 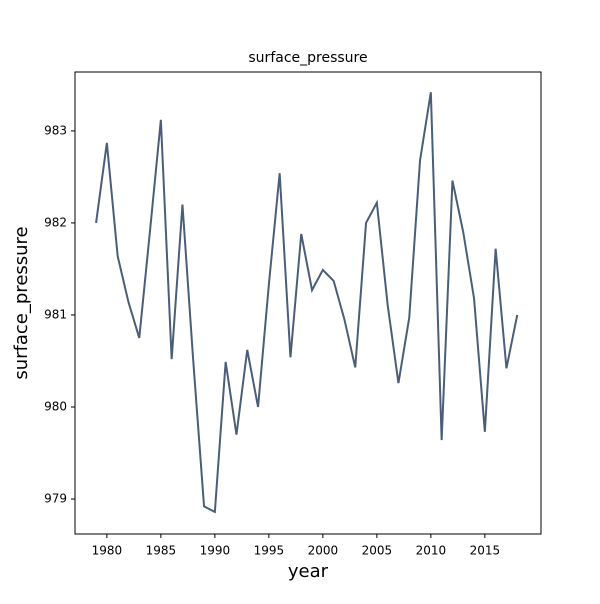 I want to click on chart-title: surface_pressure, so click(x=307, y=58).